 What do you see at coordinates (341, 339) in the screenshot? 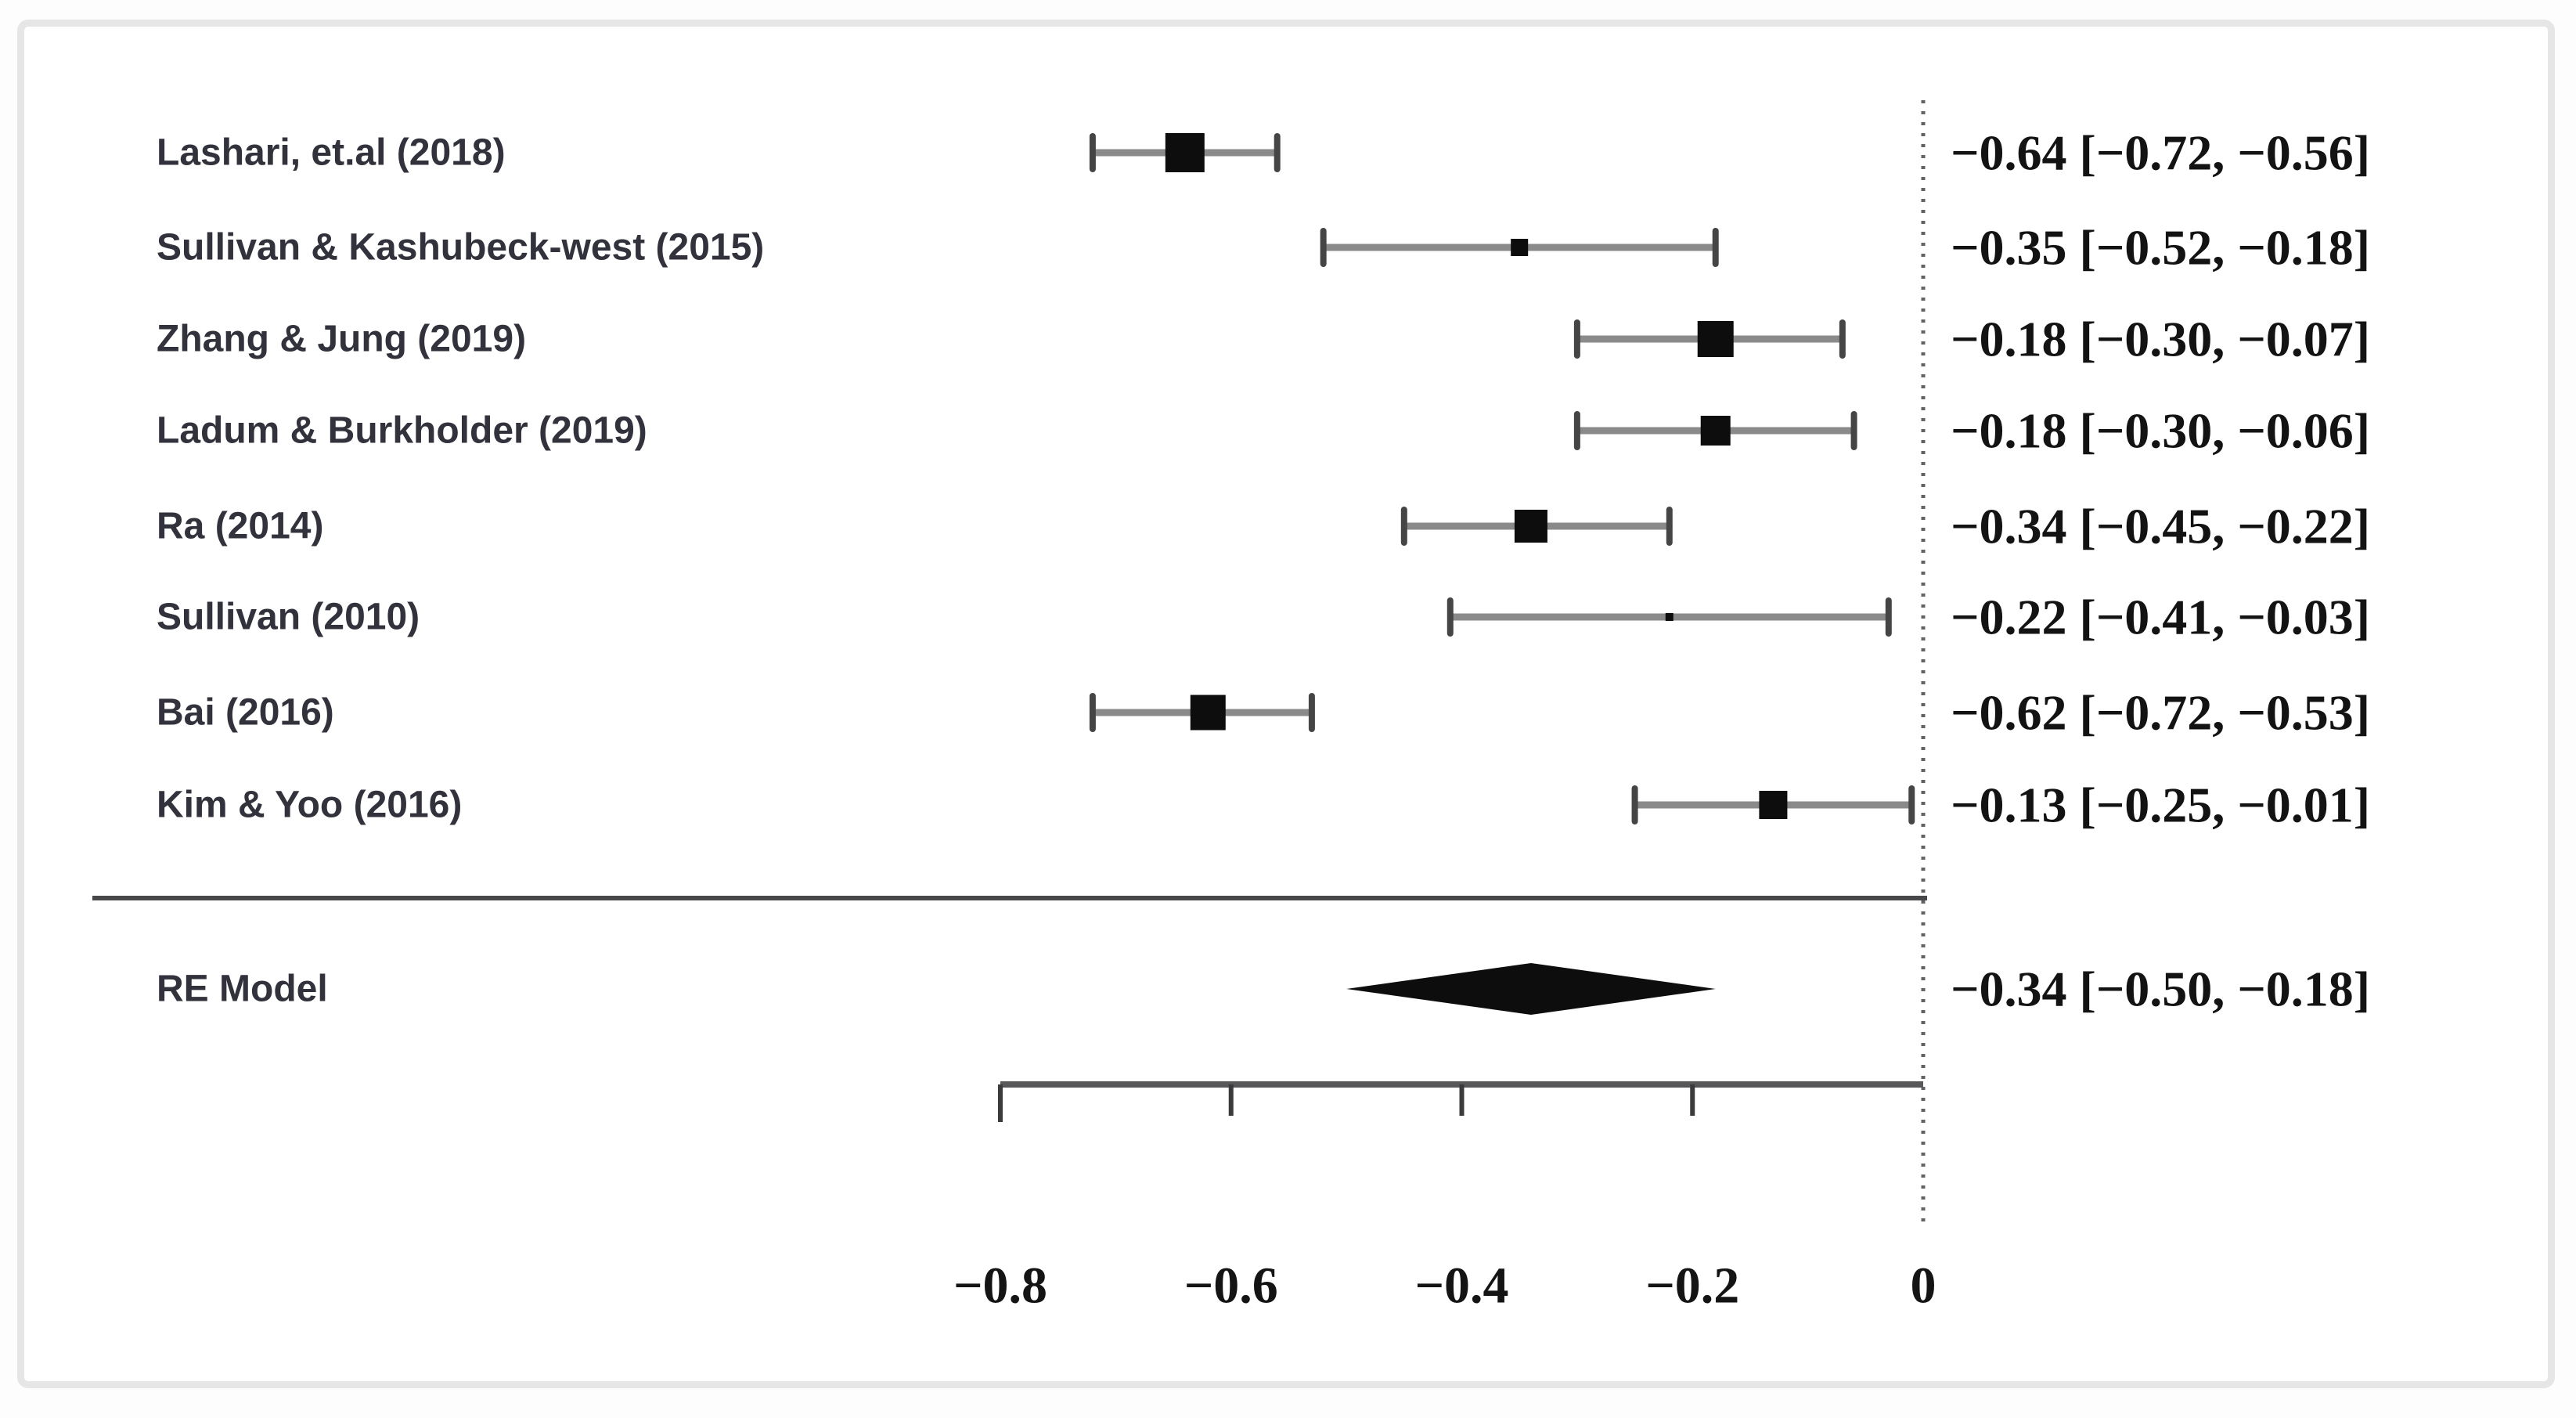
I see `study-label: Zhang & Jung (2019)` at bounding box center [341, 339].